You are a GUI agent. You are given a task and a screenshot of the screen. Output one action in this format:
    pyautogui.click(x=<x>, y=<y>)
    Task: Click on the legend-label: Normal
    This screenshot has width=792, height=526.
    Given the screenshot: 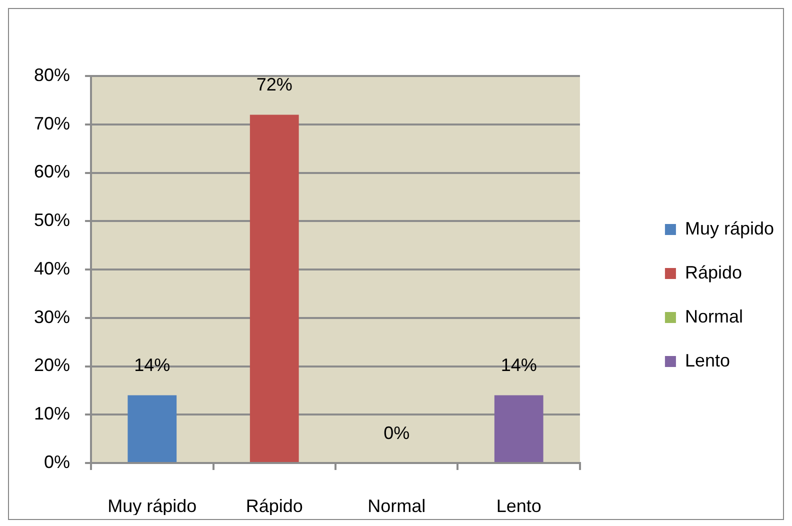 What is the action you would take?
    pyautogui.click(x=713, y=316)
    